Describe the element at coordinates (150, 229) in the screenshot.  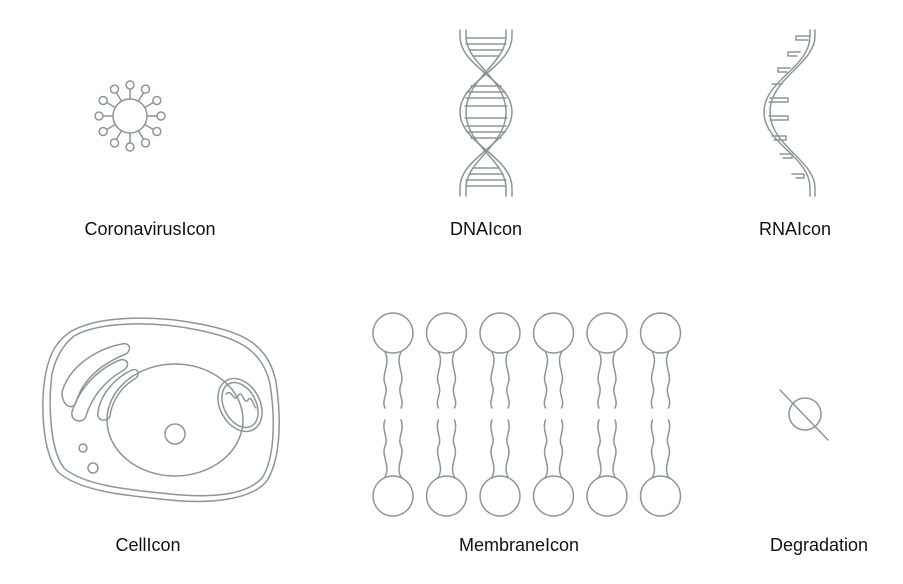
I see `coronavirus-icon-label: CoronavirusIcon` at that location.